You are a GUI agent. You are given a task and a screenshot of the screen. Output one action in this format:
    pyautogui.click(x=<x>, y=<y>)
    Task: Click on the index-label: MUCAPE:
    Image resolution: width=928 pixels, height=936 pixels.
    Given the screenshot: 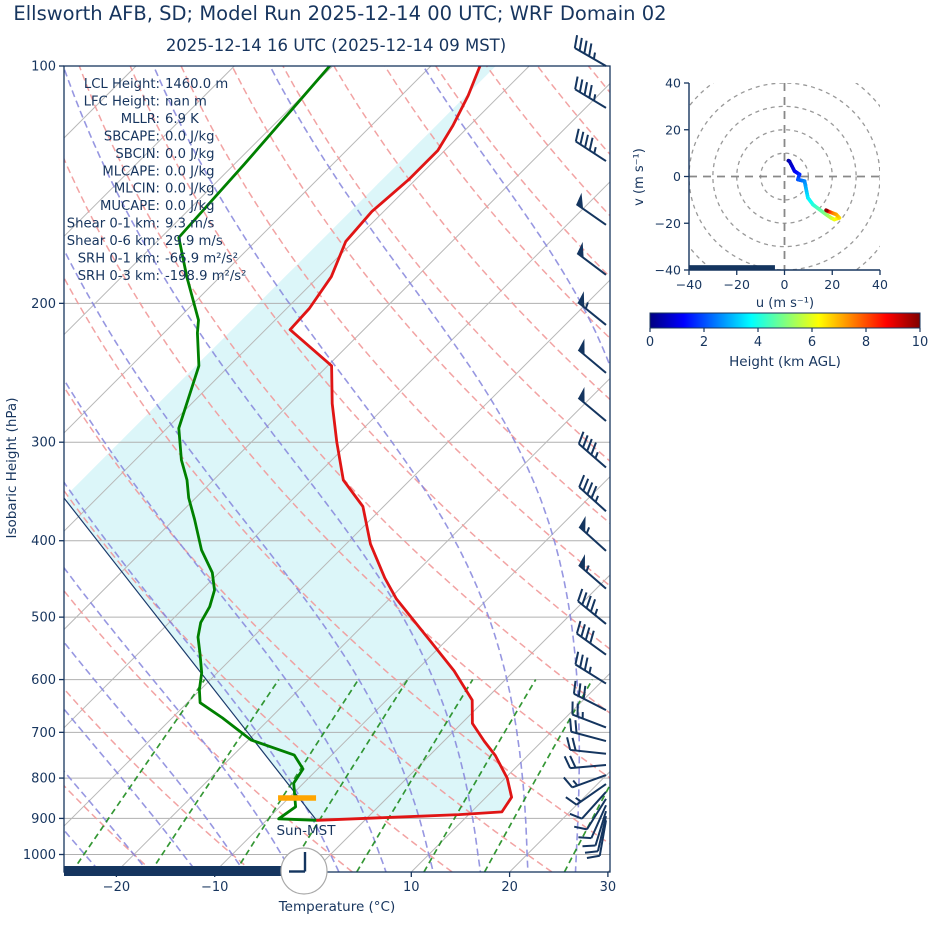 What is the action you would take?
    pyautogui.click(x=130, y=206)
    